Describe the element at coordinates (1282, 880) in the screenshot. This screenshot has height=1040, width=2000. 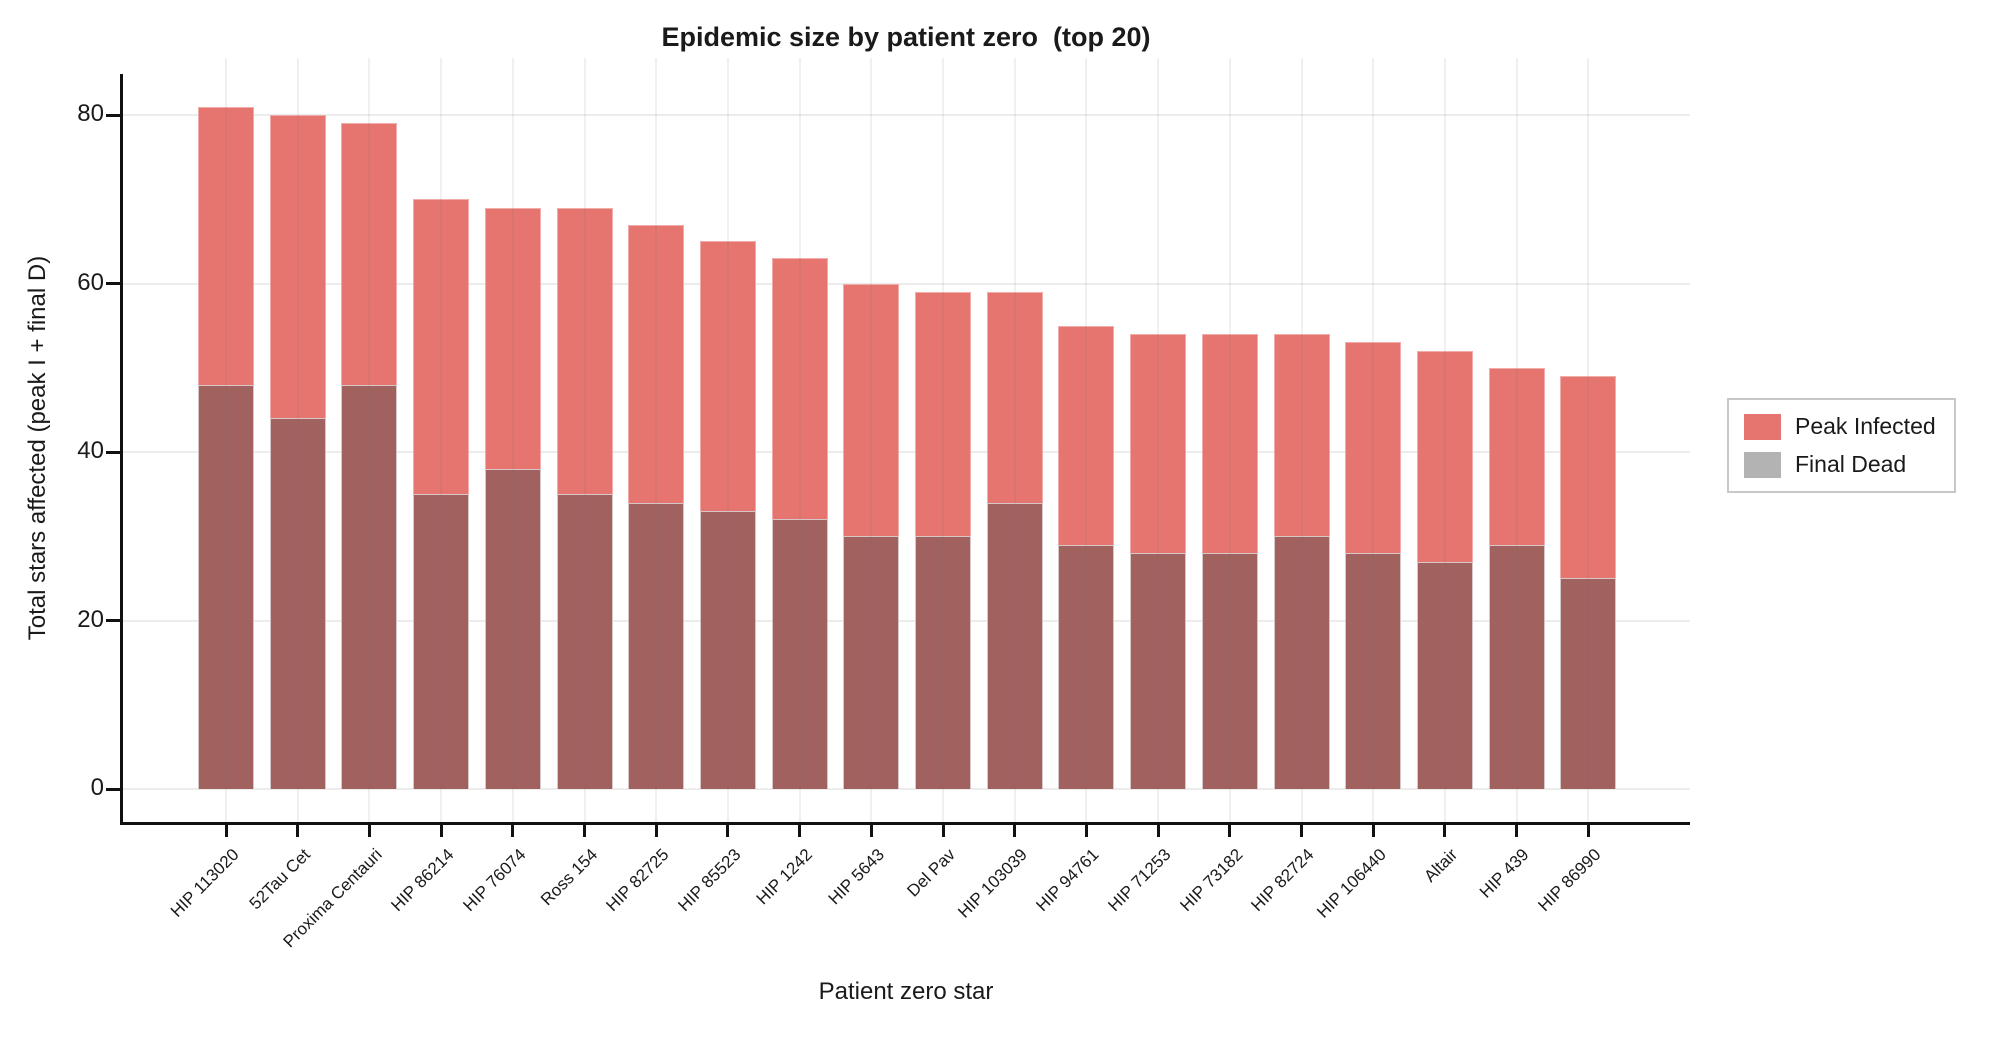
I see `x-category-label: HIP 82724` at that location.